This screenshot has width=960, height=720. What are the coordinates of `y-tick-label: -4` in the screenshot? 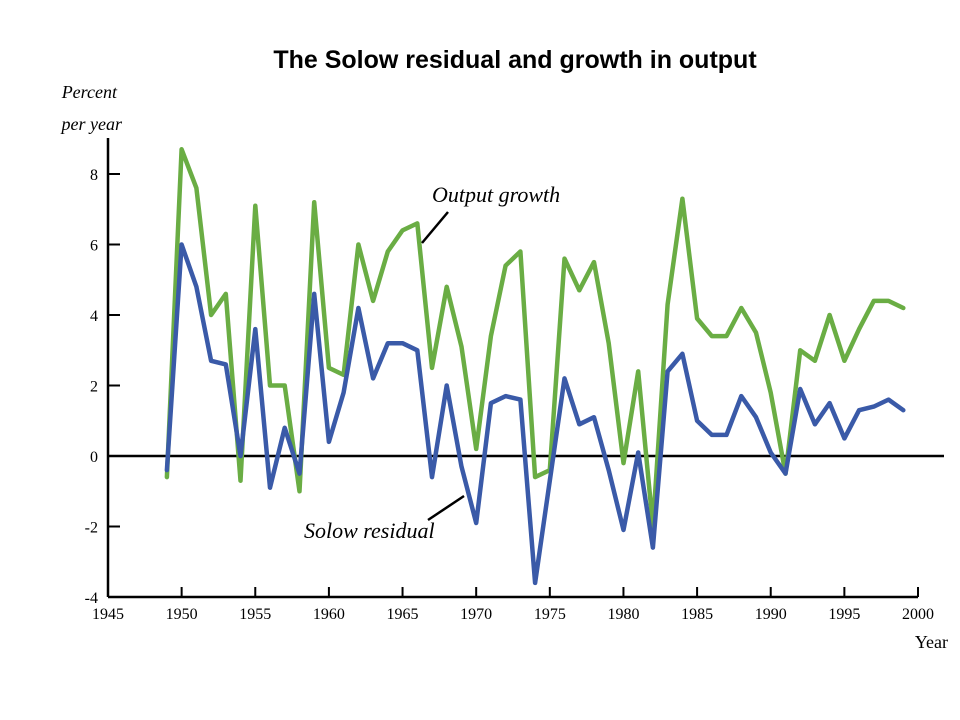 It's located at (91, 598).